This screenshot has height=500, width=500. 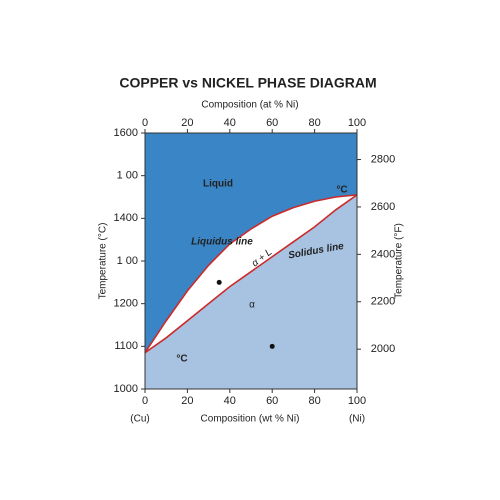 I want to click on x-tick-label: 80, so click(x=314, y=401).